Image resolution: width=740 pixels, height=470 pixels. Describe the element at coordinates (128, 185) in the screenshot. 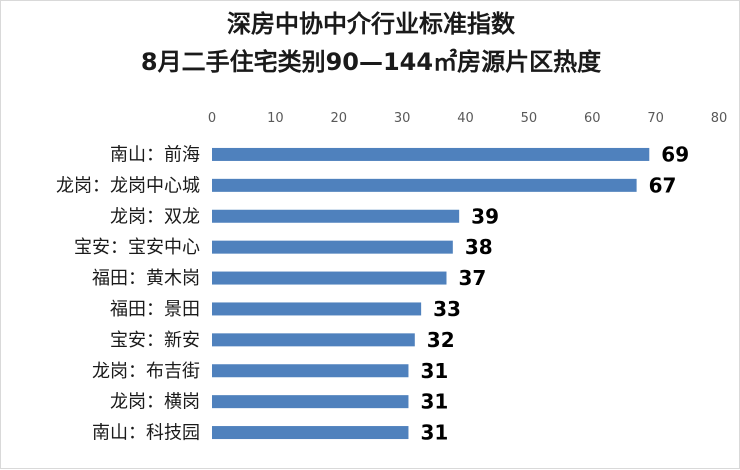

I see `category-label: 龙岗：龙岗中心城` at that location.